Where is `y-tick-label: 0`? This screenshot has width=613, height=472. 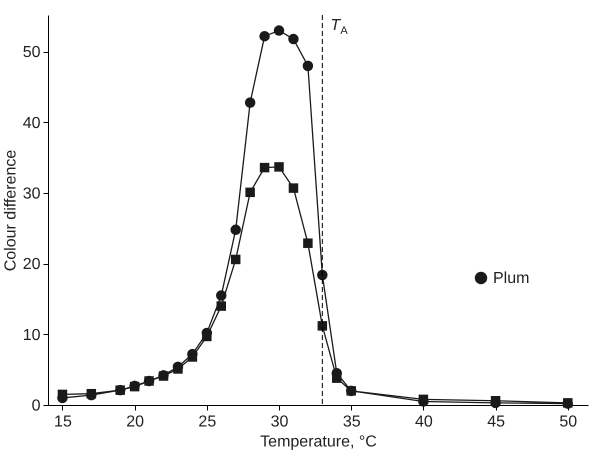
y-tick-label: 0 is located at coordinates (36, 406).